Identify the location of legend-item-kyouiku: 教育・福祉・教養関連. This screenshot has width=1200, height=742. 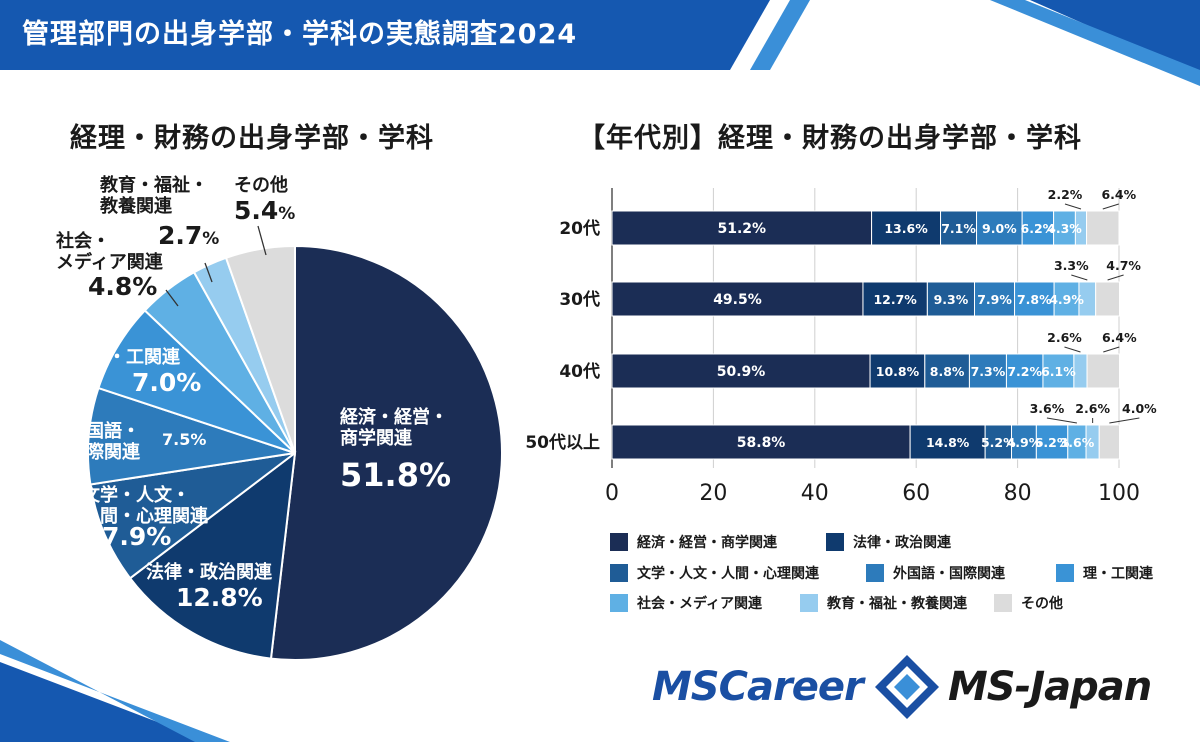
(883, 603).